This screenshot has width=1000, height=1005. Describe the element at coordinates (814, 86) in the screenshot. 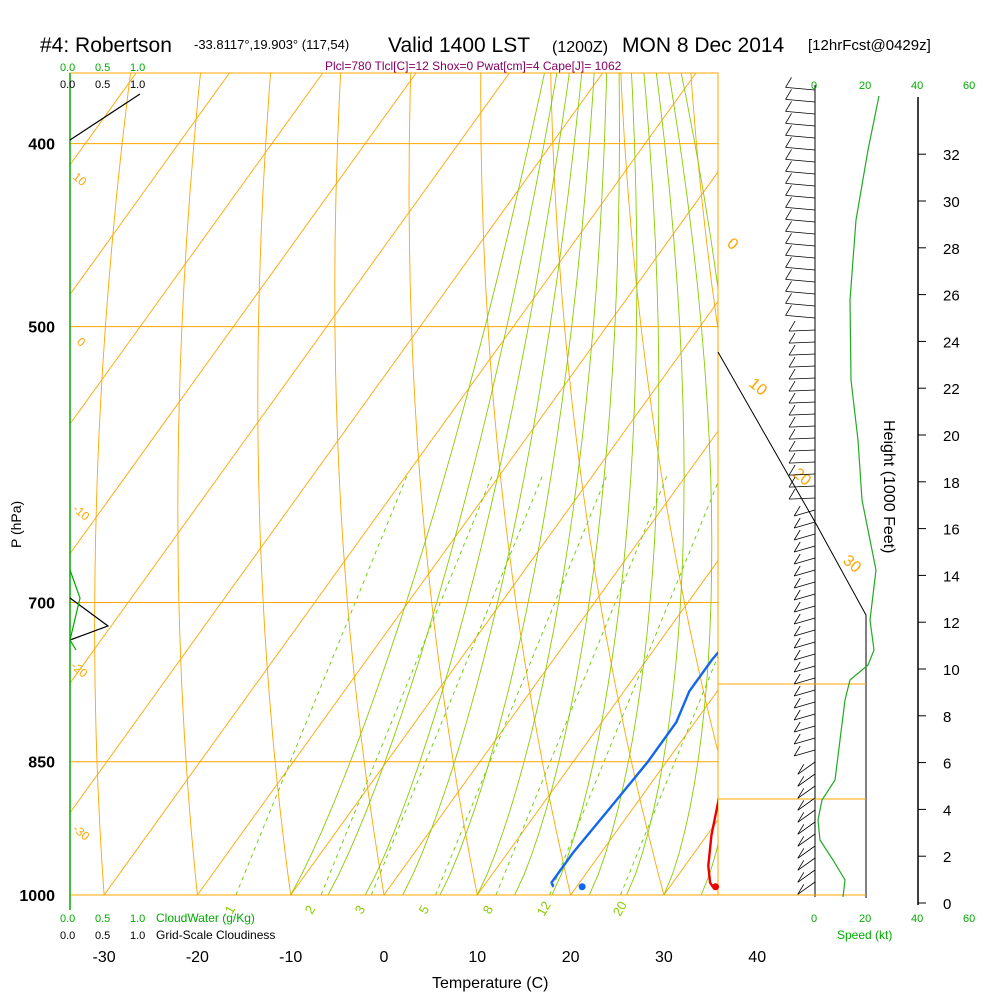

I see `speed-tick-top-0: 0` at that location.